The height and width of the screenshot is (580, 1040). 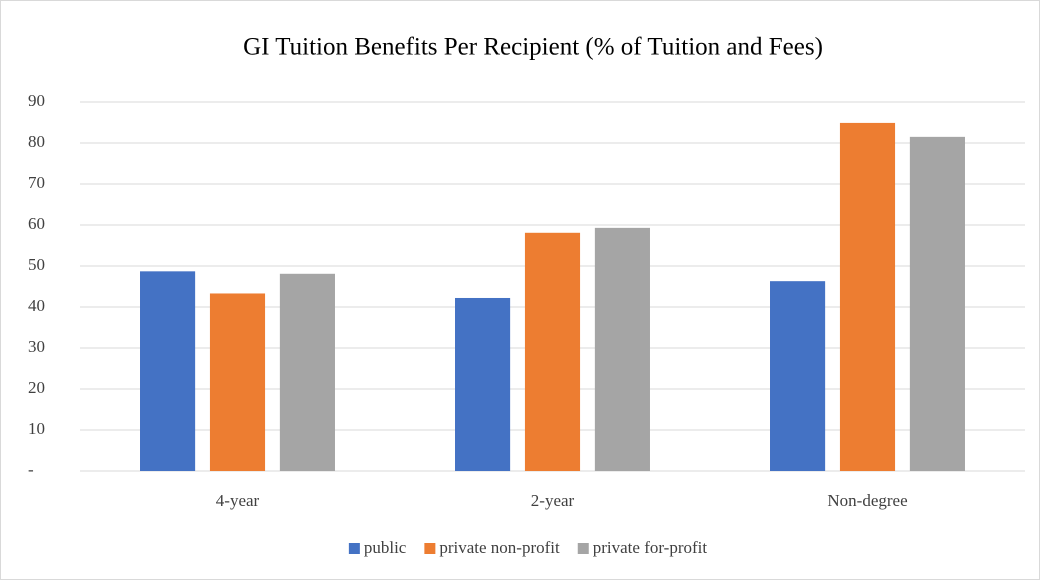 I want to click on legend-label: public, so click(x=385, y=547).